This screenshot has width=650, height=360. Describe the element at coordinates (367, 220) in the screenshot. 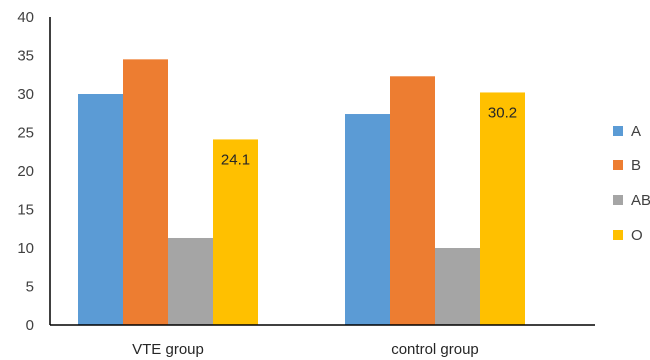

I see `bar-a-control-group` at that location.